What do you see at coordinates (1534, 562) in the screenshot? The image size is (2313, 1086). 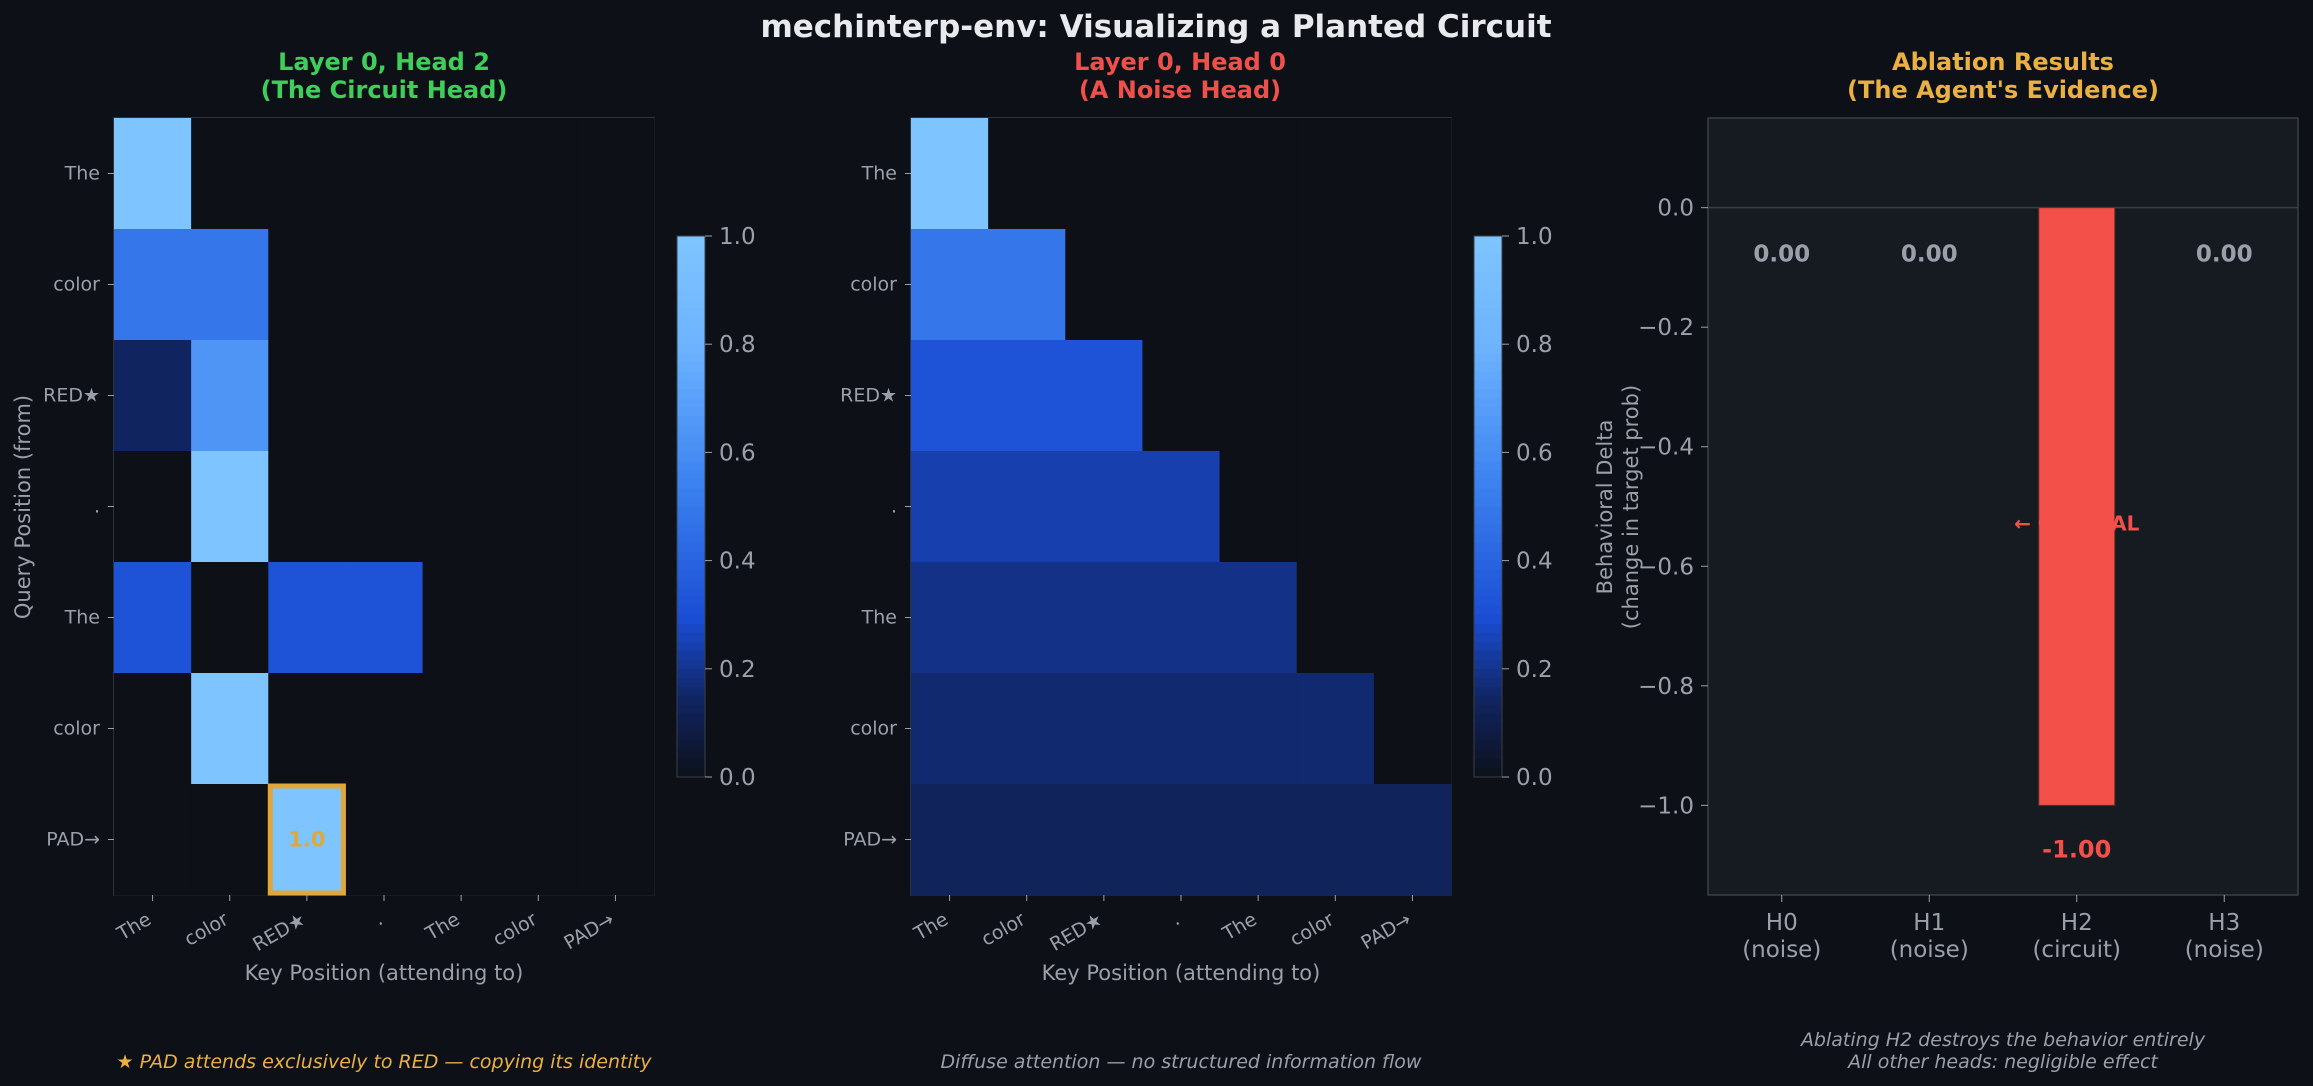 I see `colorbar-tick-label: 0.4` at bounding box center [1534, 562].